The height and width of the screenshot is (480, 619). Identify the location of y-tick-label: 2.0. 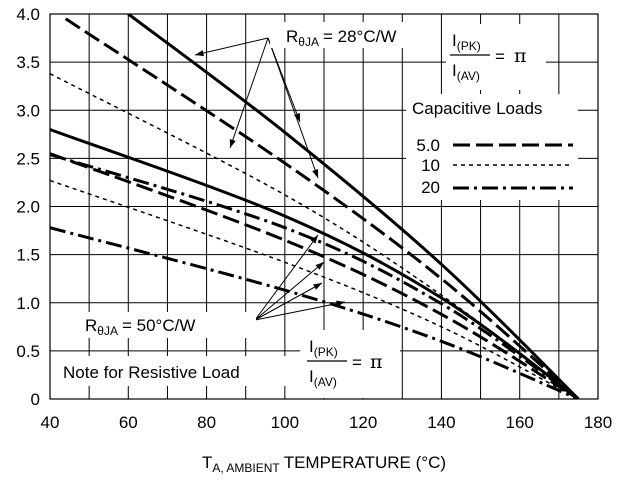
(28, 207).